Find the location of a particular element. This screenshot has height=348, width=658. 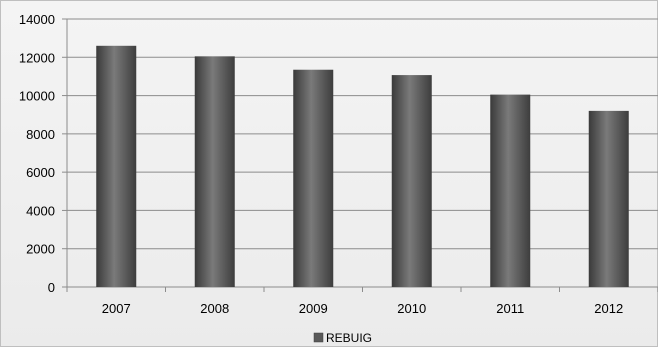

bar-2007 is located at coordinates (116, 166).